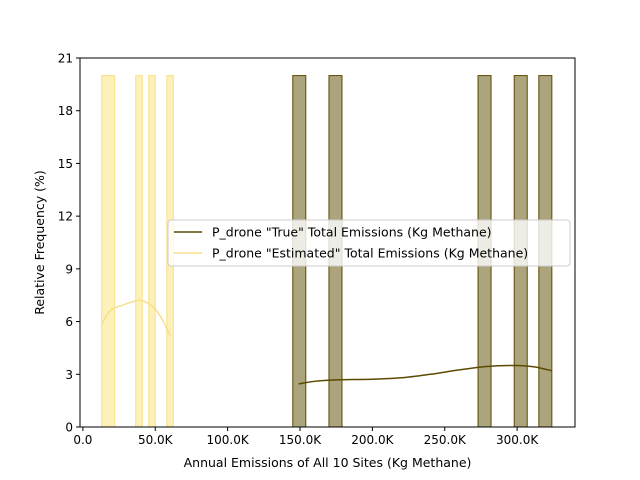 Image resolution: width=640 pixels, height=480 pixels. What do you see at coordinates (65, 59) in the screenshot?
I see `y-tick-label: 21` at bounding box center [65, 59].